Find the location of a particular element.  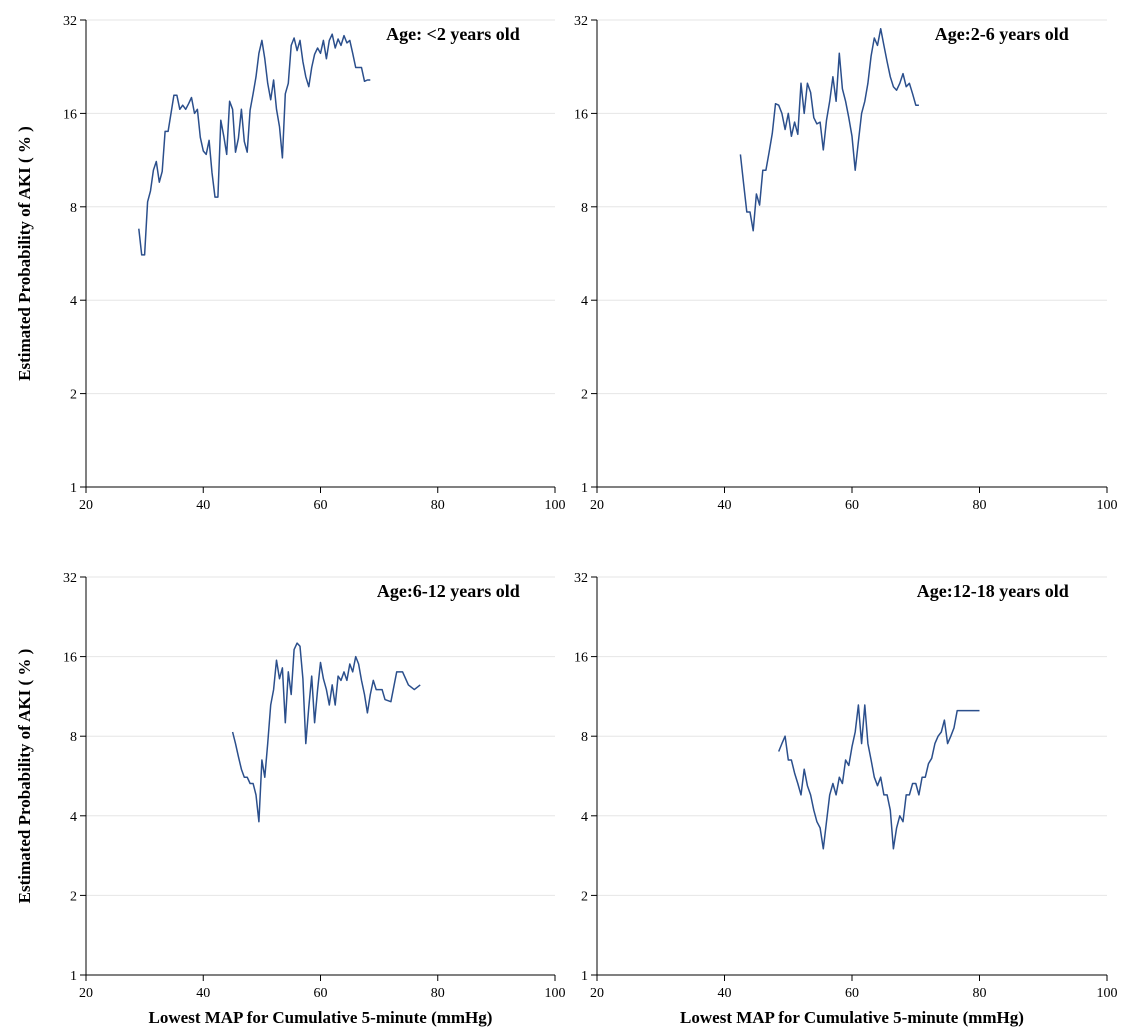

panel-title: Age:12-18 years old is located at coordinates (993, 591).